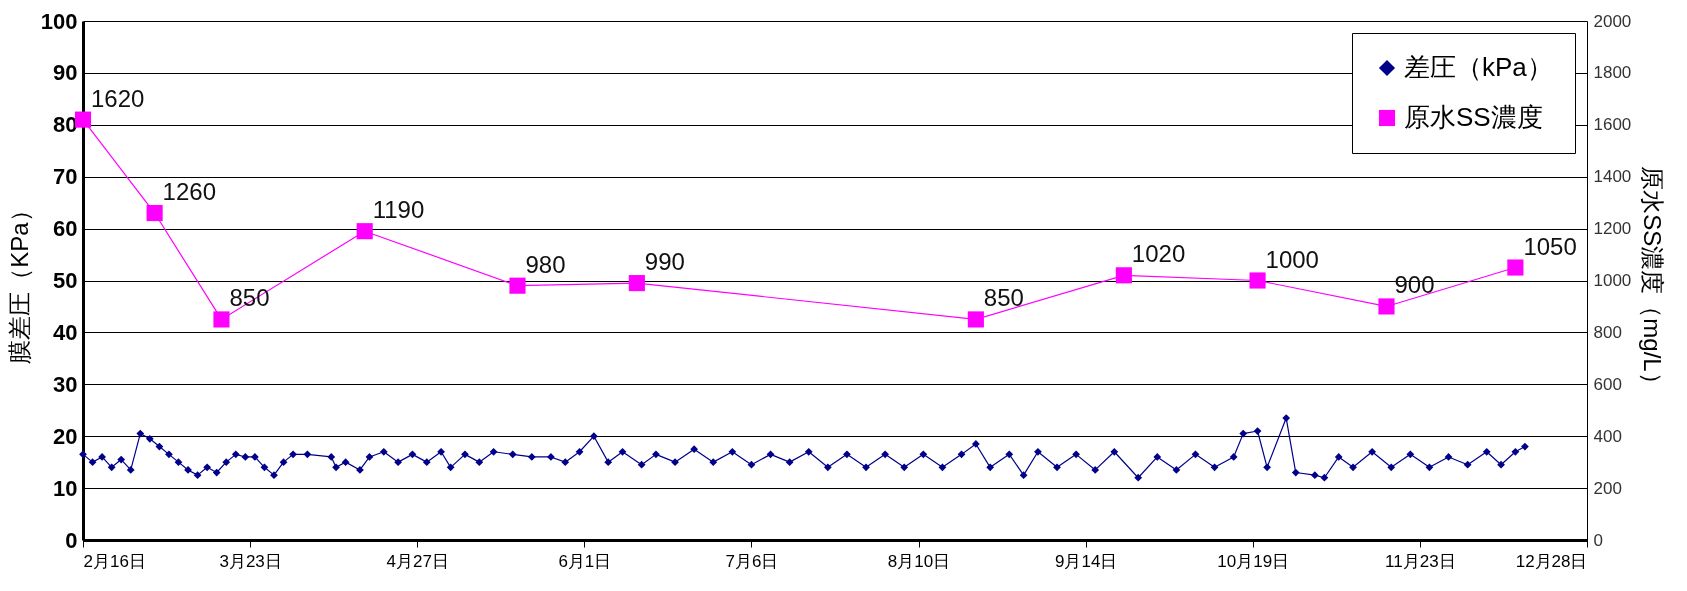 Image resolution: width=1687 pixels, height=591 pixels. I want to click on y-tick-label: 30, so click(65, 384).